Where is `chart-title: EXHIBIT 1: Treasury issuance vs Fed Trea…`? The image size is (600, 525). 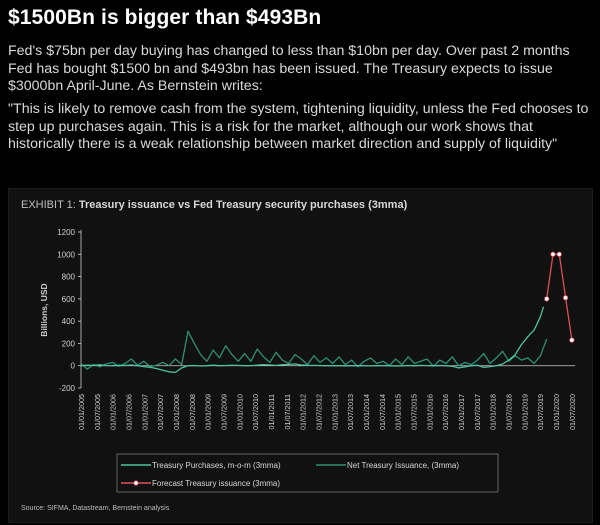 chart-title: EXHIBIT 1: Treasury issuance vs Fed Trea… is located at coordinates (214, 205).